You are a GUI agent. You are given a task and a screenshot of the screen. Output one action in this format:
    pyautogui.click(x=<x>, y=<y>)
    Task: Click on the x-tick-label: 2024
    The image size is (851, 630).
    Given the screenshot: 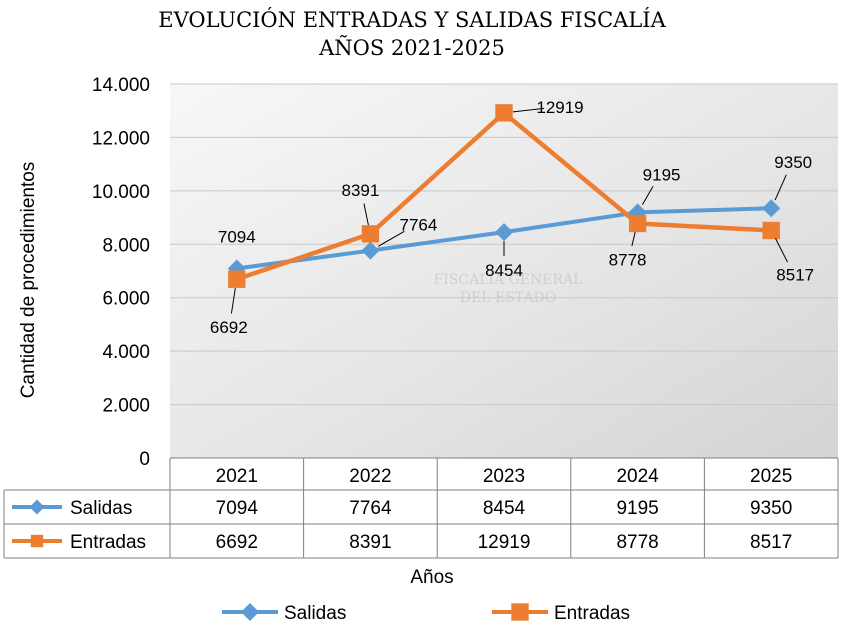 What is the action you would take?
    pyautogui.click(x=637, y=476)
    